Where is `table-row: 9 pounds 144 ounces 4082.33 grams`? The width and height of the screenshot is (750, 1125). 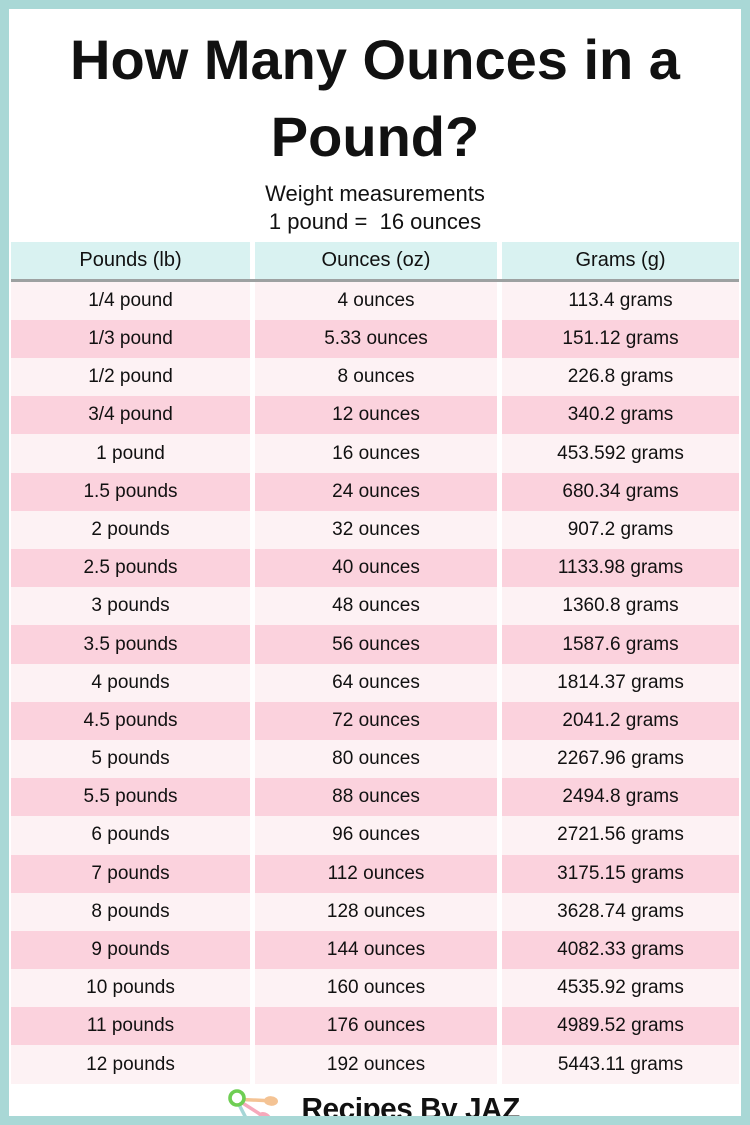 table-row: 9 pounds 144 ounces 4082.33 grams is located at coordinates (375, 950).